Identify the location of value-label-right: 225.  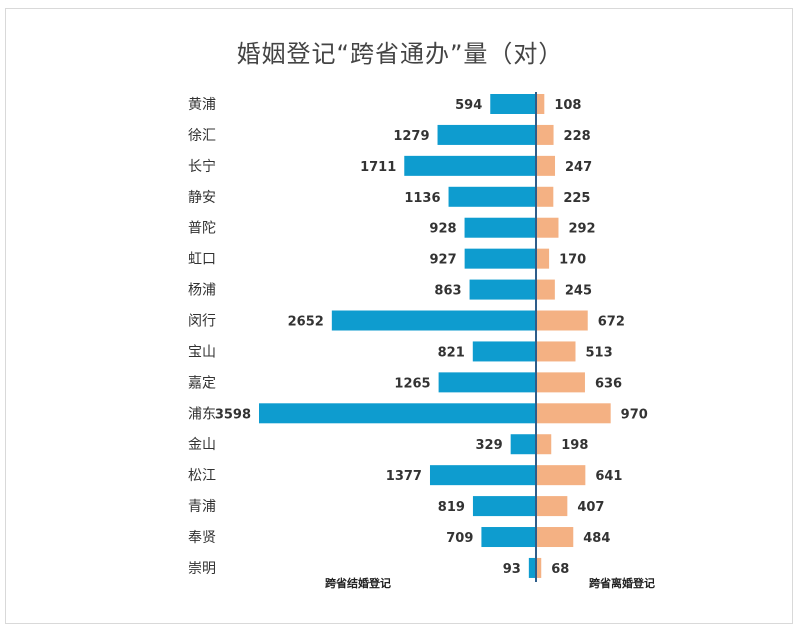
(576, 198).